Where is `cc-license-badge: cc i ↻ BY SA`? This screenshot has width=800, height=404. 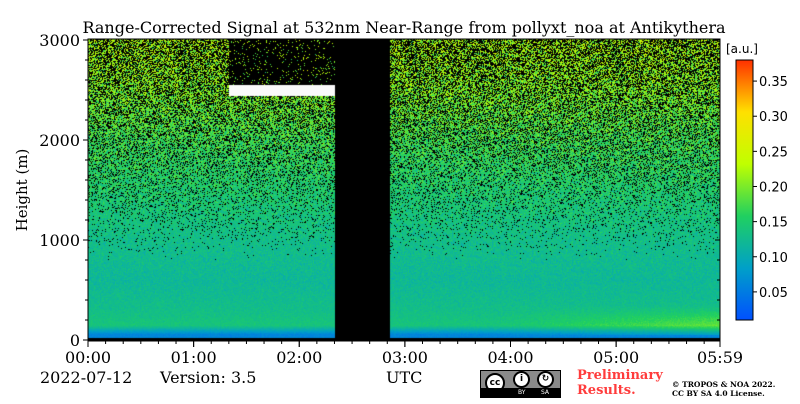
cc-license-badge: cc i ↻ BY SA is located at coordinates (520, 384).